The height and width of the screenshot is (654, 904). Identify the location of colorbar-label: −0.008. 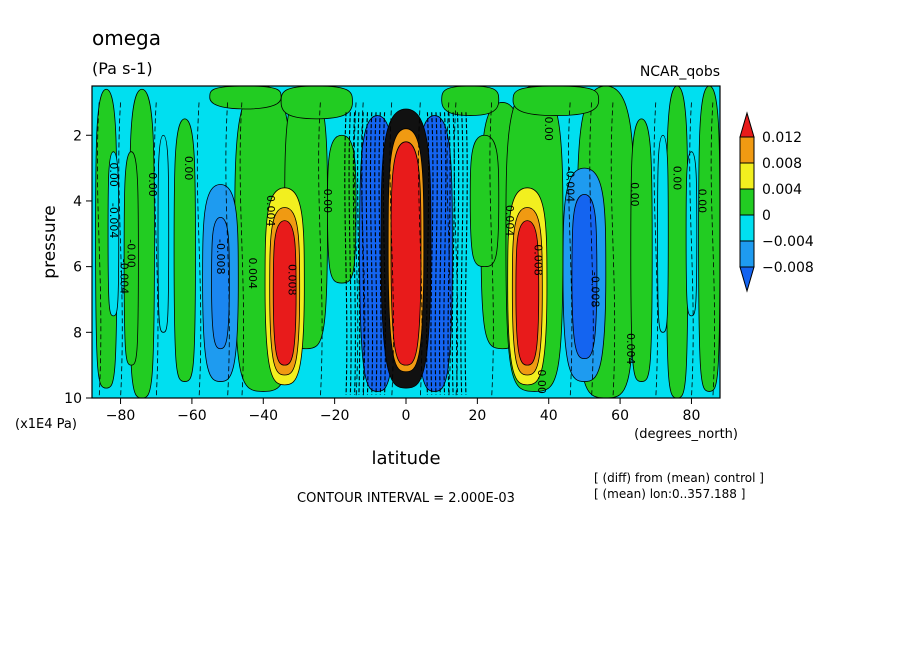
(788, 268).